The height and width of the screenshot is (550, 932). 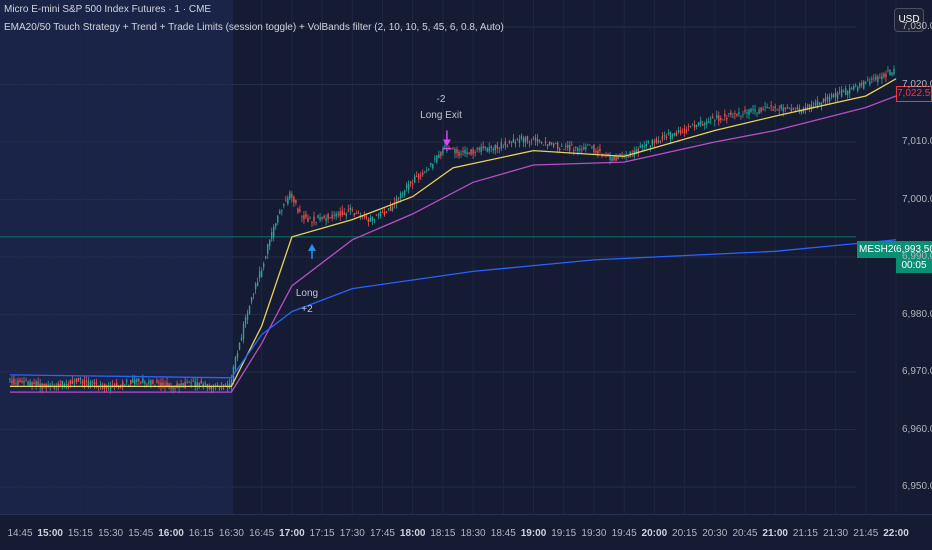 What do you see at coordinates (20, 533) in the screenshot?
I see `time-tick-label: 14:45` at bounding box center [20, 533].